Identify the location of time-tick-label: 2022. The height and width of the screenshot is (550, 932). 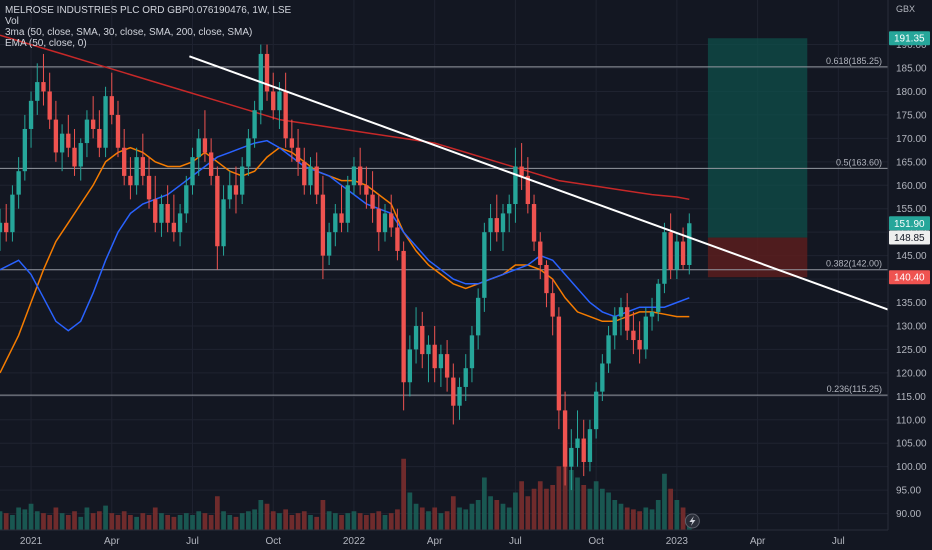
(354, 541).